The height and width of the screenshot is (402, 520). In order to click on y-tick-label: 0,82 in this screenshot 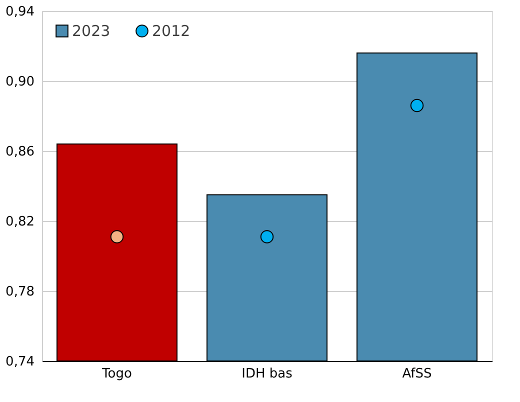, I will do `click(20, 222)`.